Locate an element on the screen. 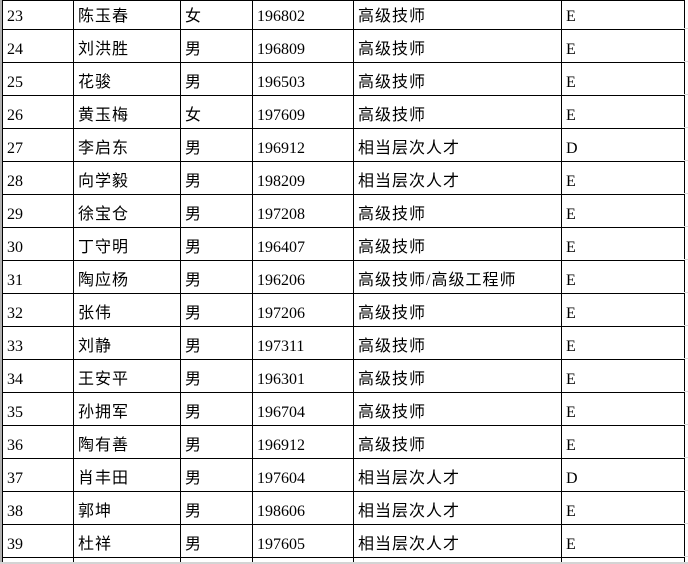 This screenshot has width=688, height=564. cell-birth: 196206 is located at coordinates (303, 277).